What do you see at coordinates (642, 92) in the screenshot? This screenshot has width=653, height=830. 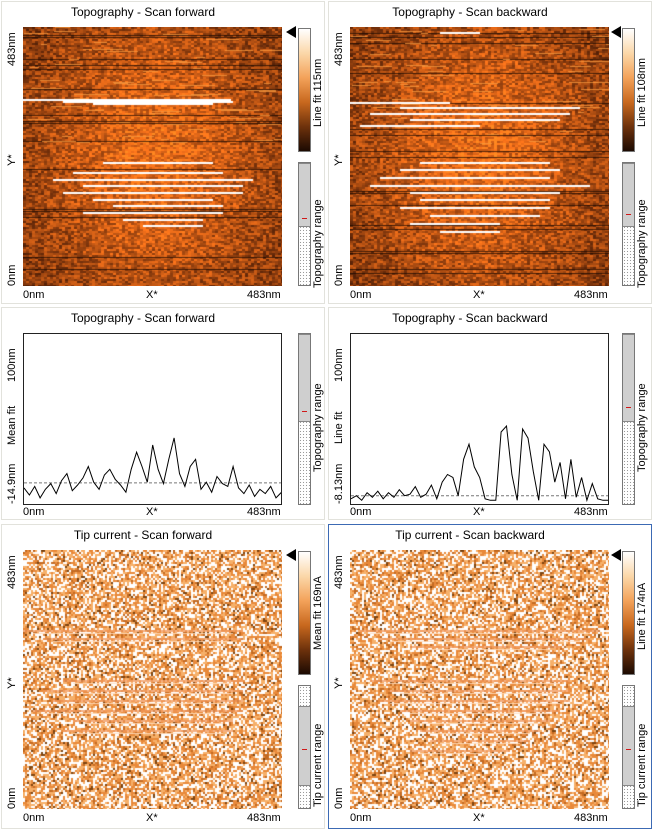 I see `colorbar-label: Line fit 108nm` at bounding box center [642, 92].